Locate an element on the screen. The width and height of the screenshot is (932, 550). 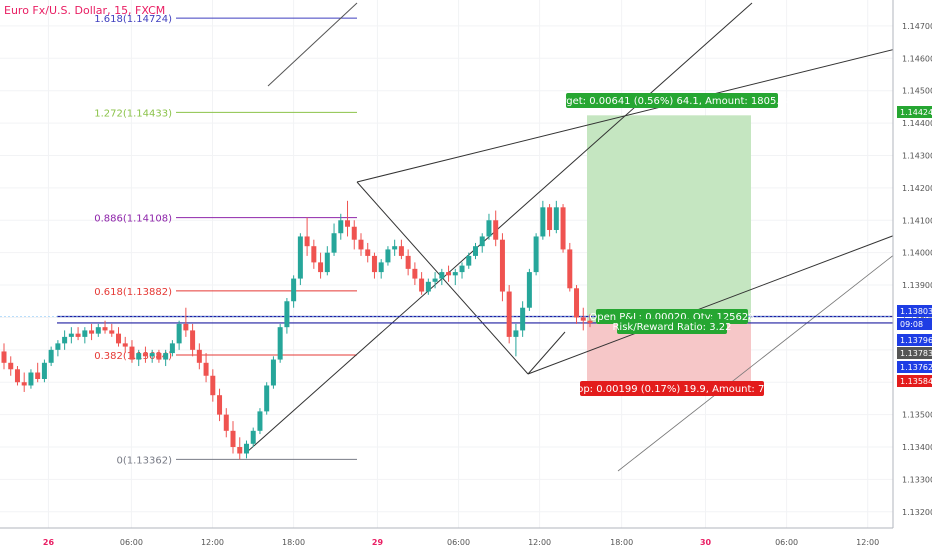
price-tick-label: 1.13900 is located at coordinates (917, 285).